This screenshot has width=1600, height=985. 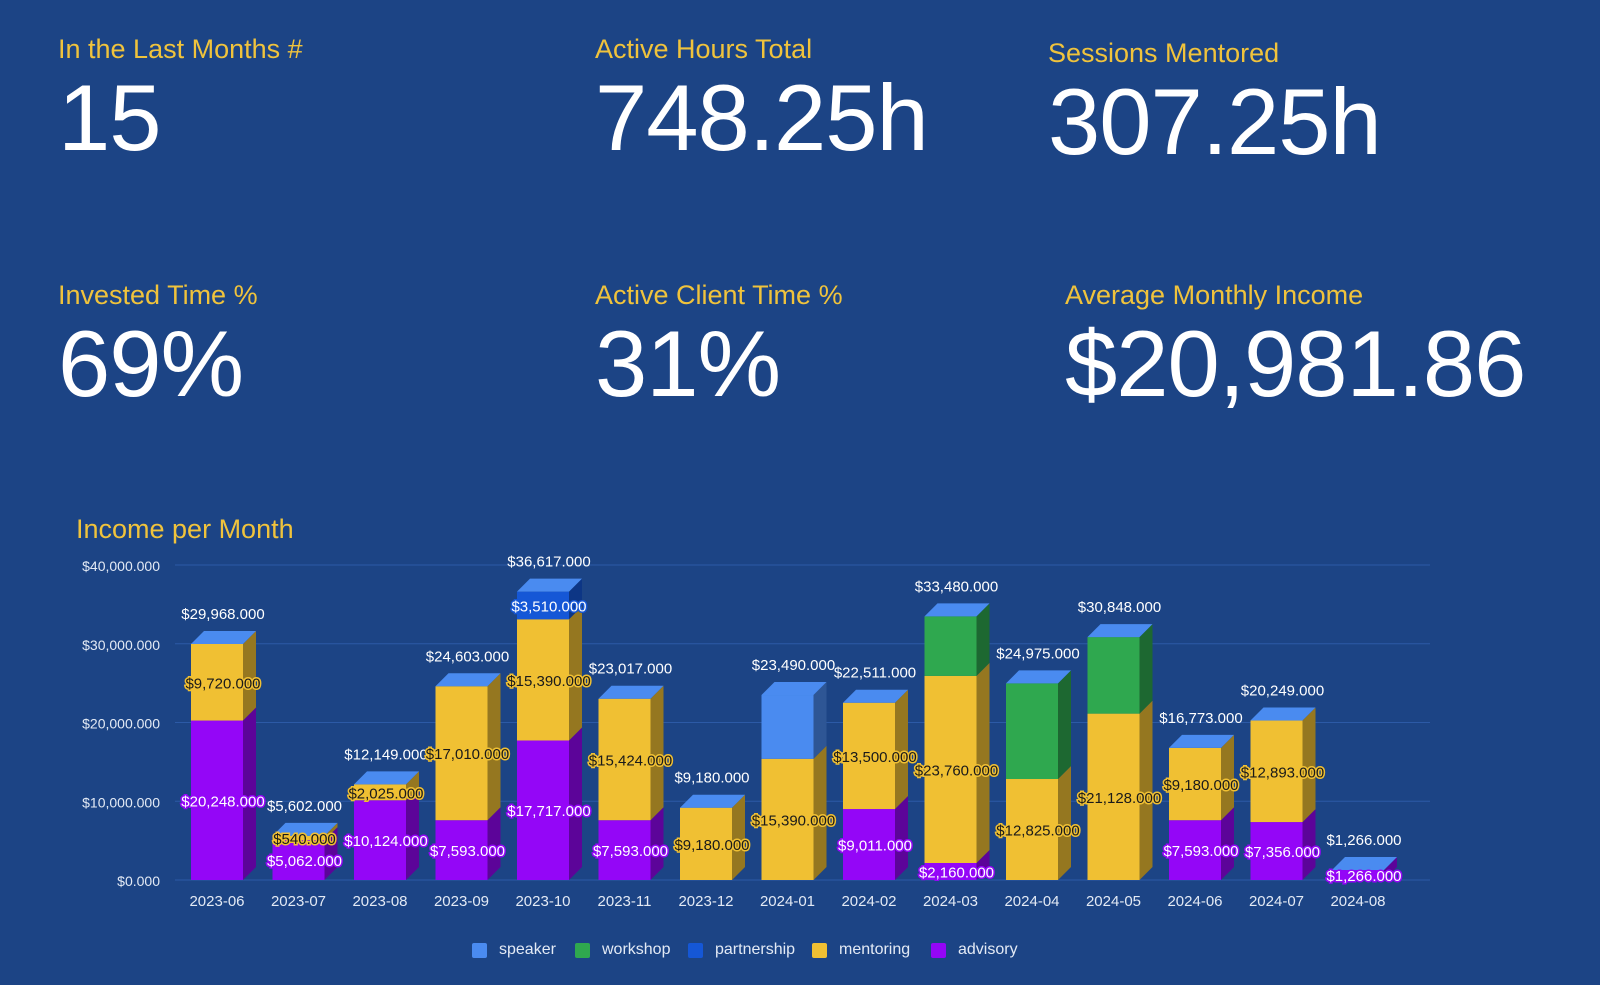 I want to click on kpi-avg-monthly-income: Average Monthly Income $20,981.86, so click(x=1295, y=348).